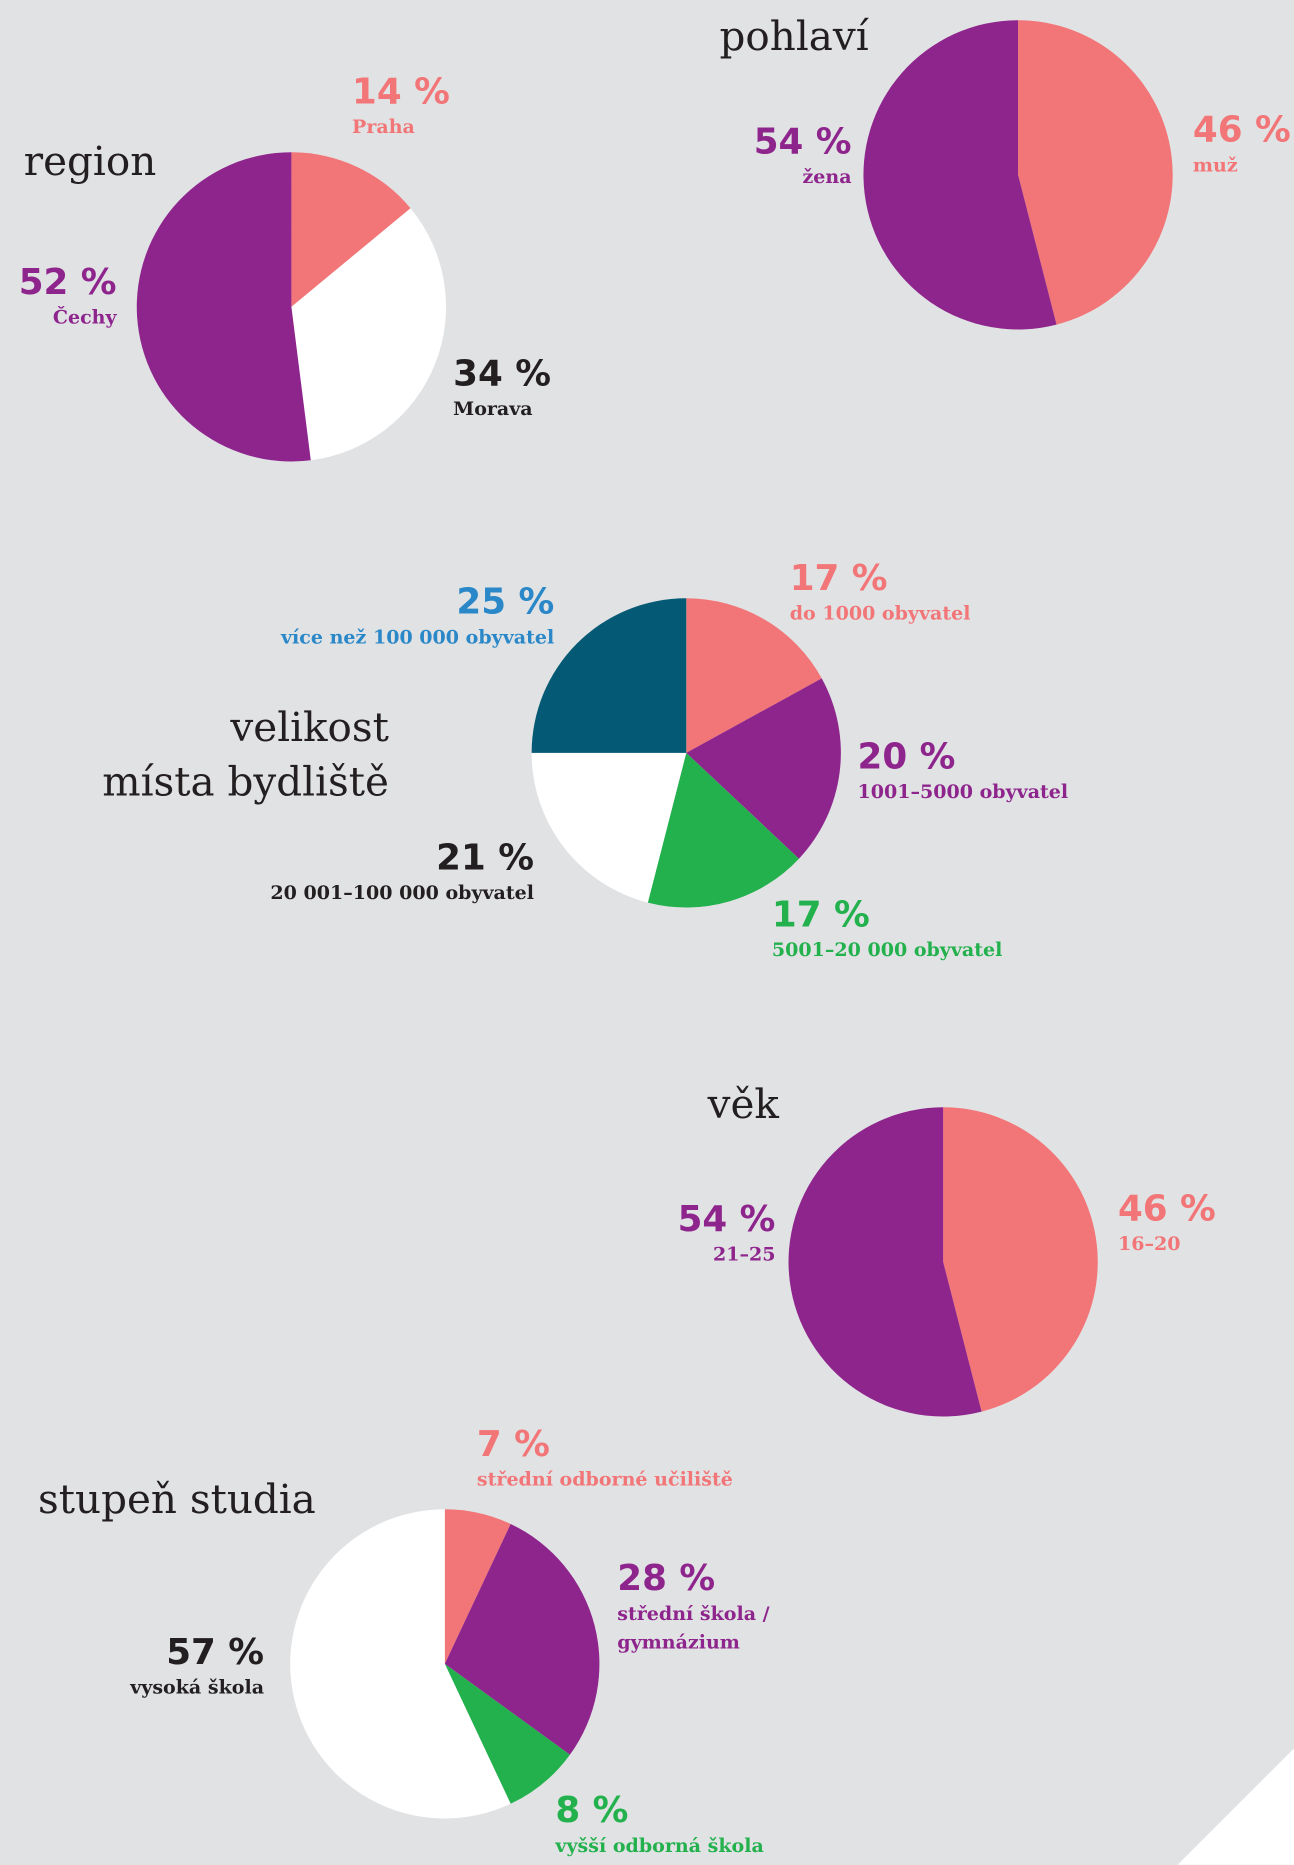  What do you see at coordinates (485, 858) in the screenshot?
I see `value-label: 21 %` at bounding box center [485, 858].